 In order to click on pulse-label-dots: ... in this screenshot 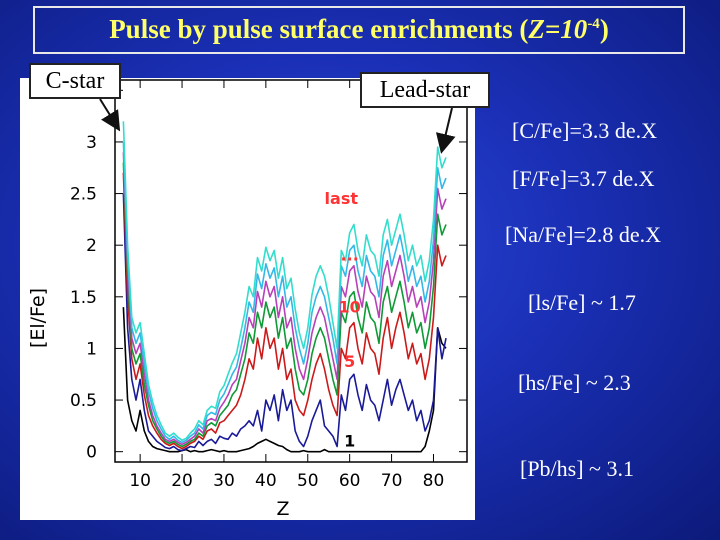, I will do `click(350, 255)`.